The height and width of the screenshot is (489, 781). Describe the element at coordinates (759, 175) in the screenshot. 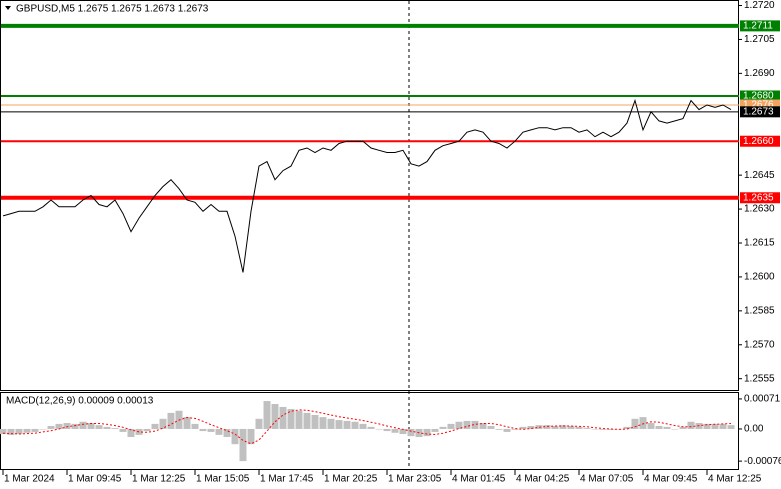

I see `y-tick-label: 1.2645` at that location.